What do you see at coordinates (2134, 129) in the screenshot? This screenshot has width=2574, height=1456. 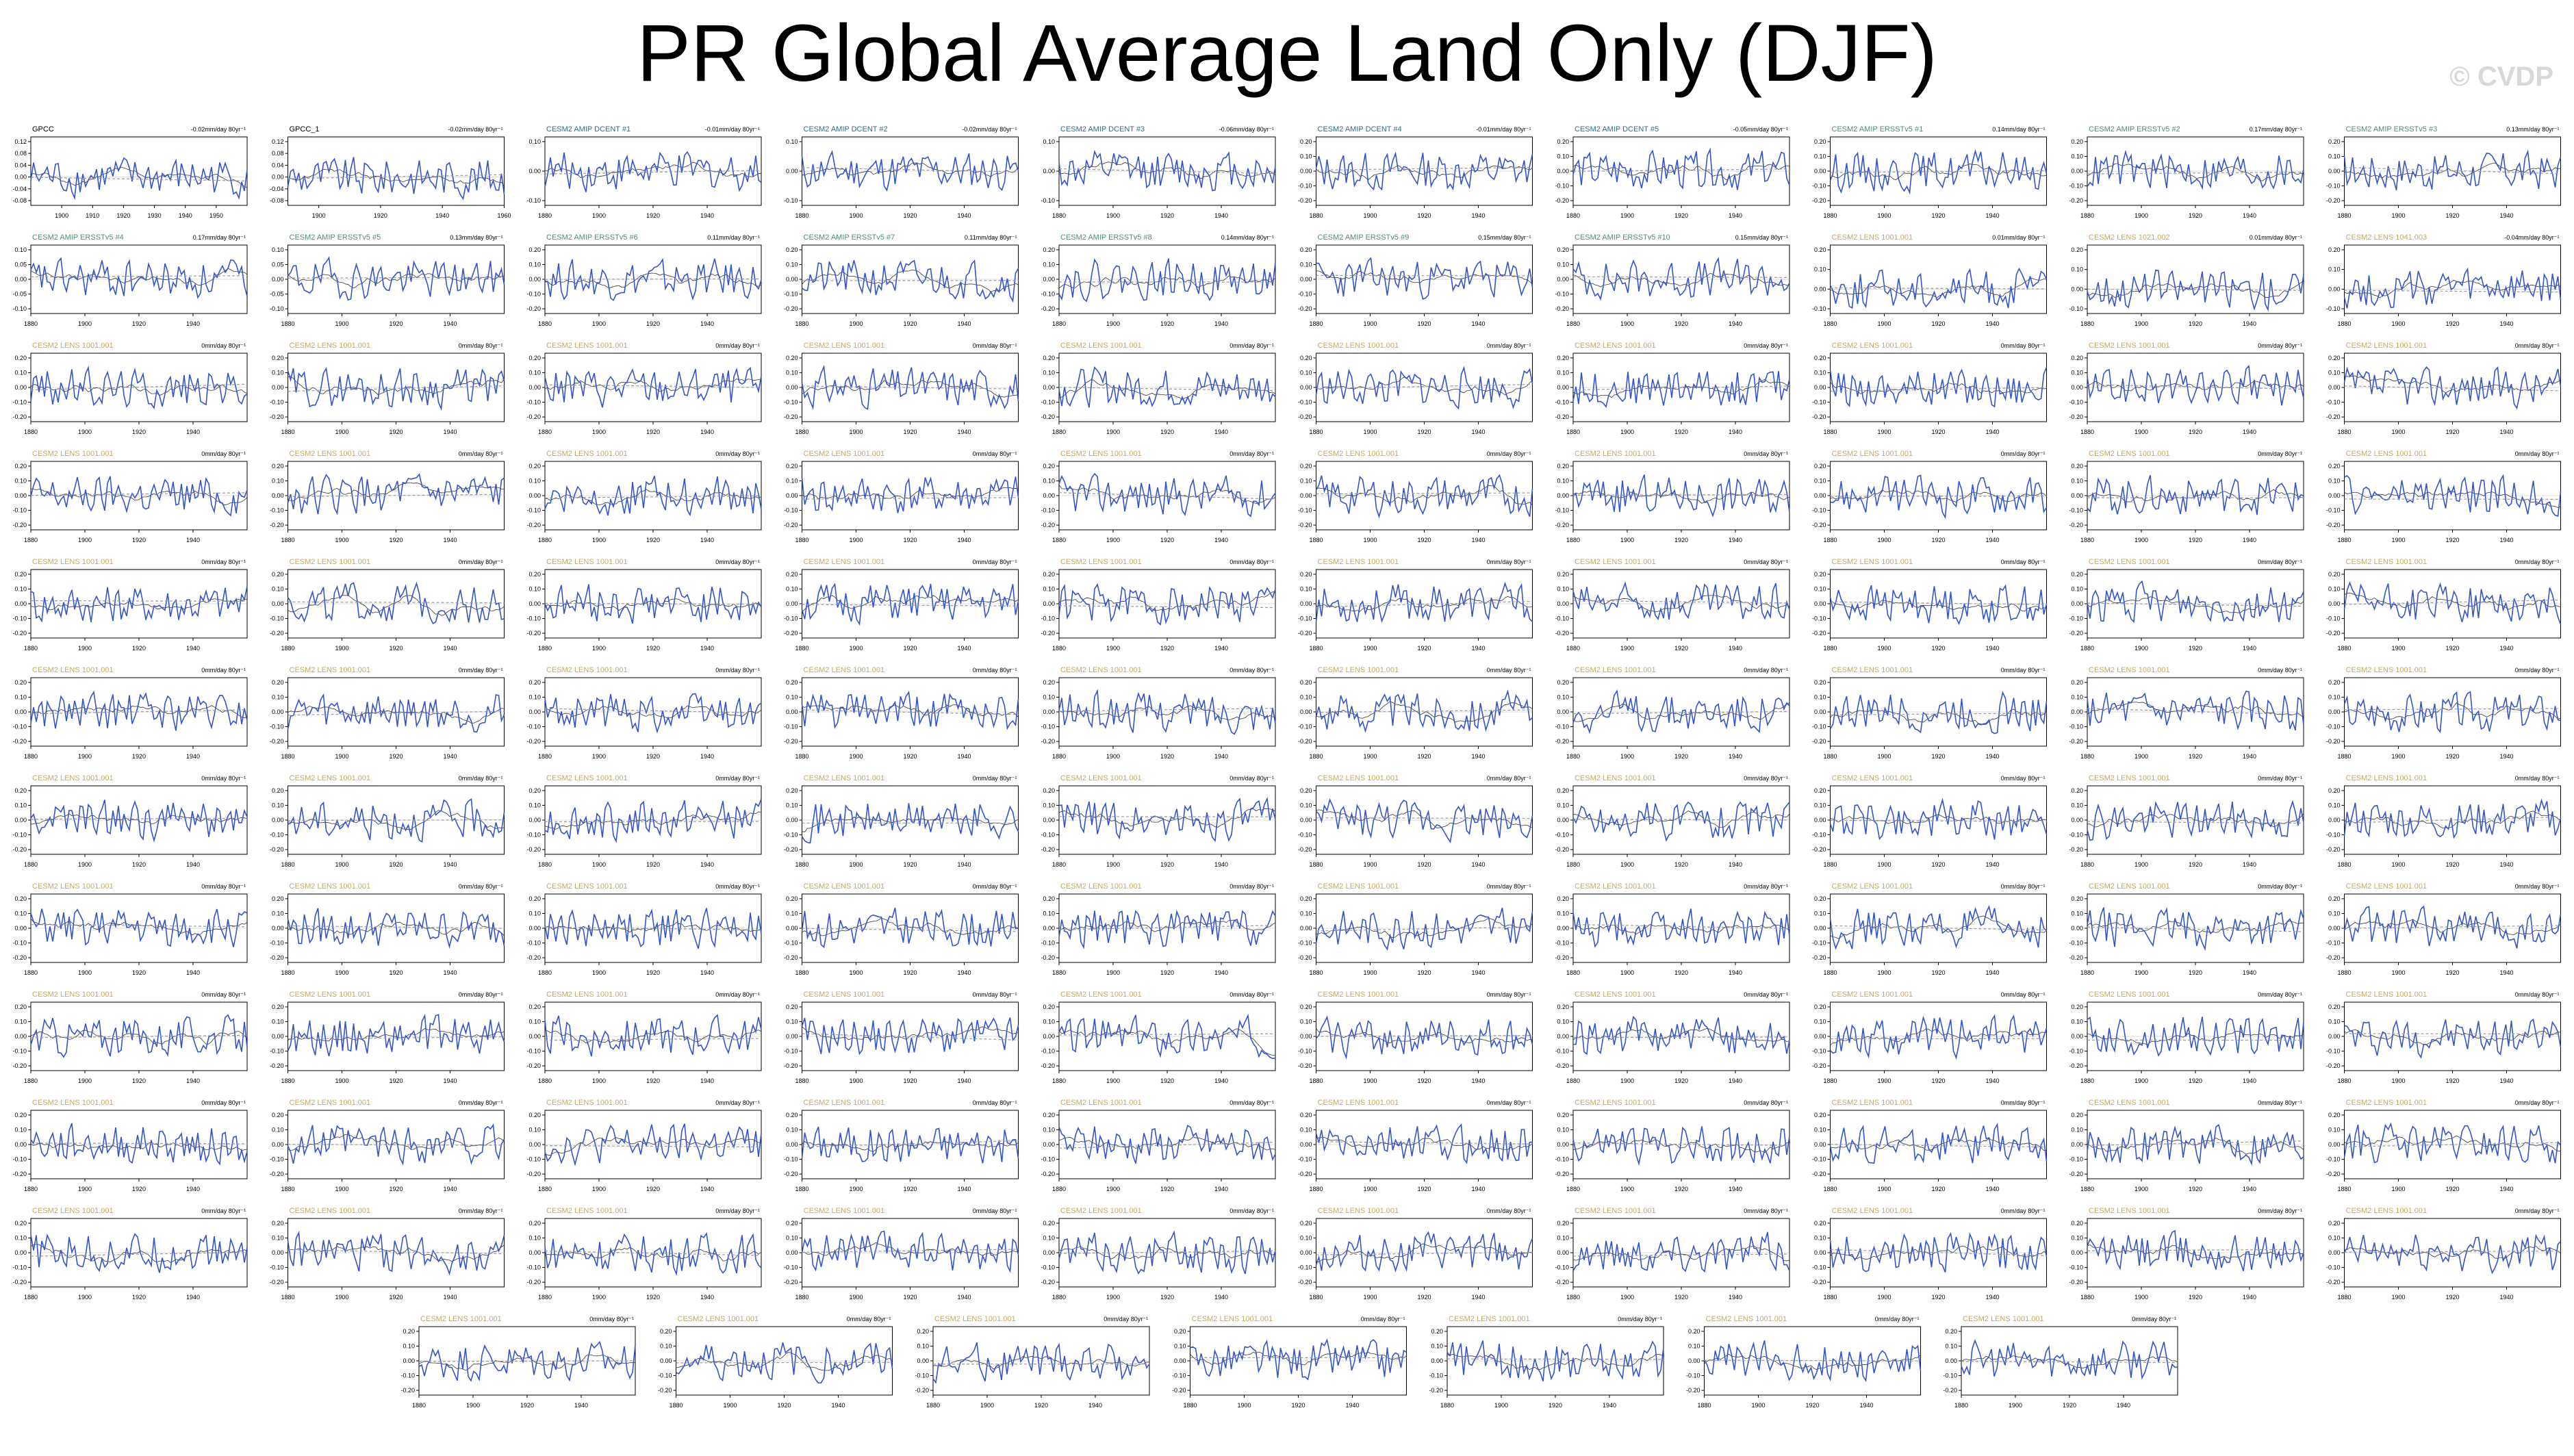 I see `panel-title: CESM2 AMIP ERSSTv5 #2` at bounding box center [2134, 129].